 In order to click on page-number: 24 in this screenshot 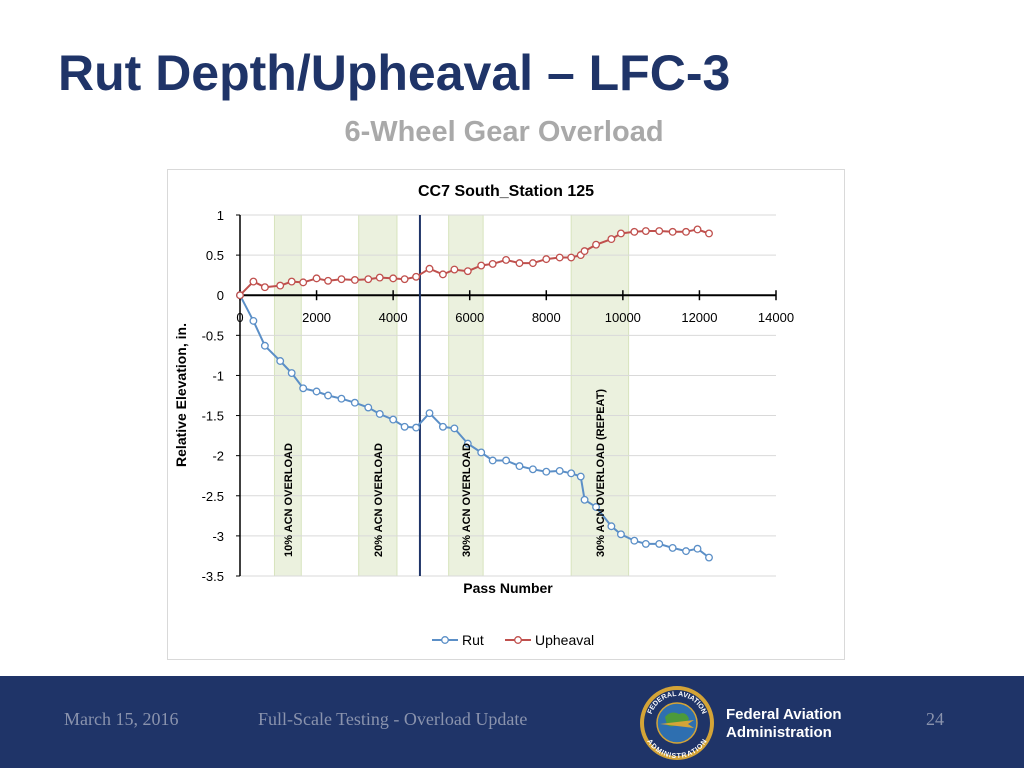, I will do `click(935, 719)`.